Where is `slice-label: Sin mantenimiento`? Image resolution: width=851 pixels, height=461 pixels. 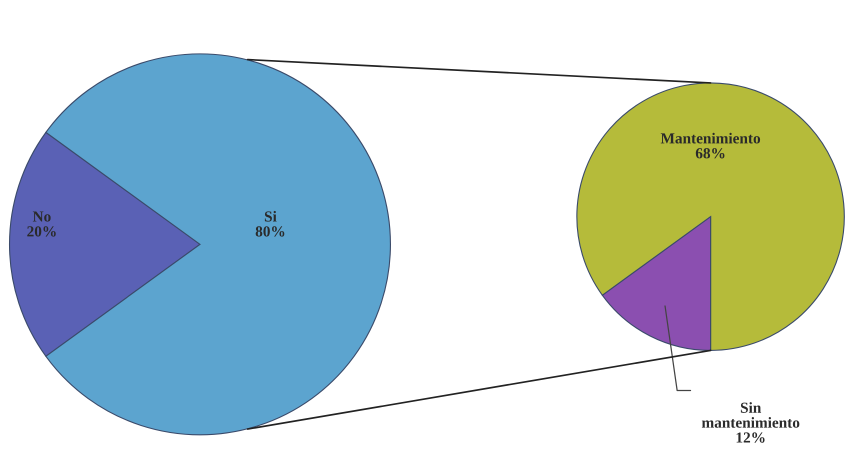 slice-label: Sin mantenimiento is located at coordinates (751, 415).